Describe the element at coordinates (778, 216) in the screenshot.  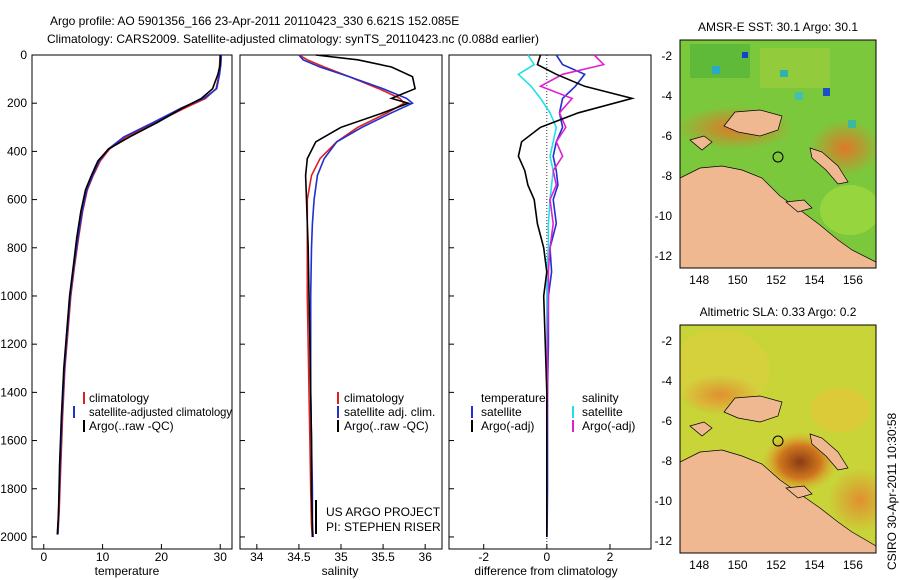
I see `sst-land-new-guinea` at that location.